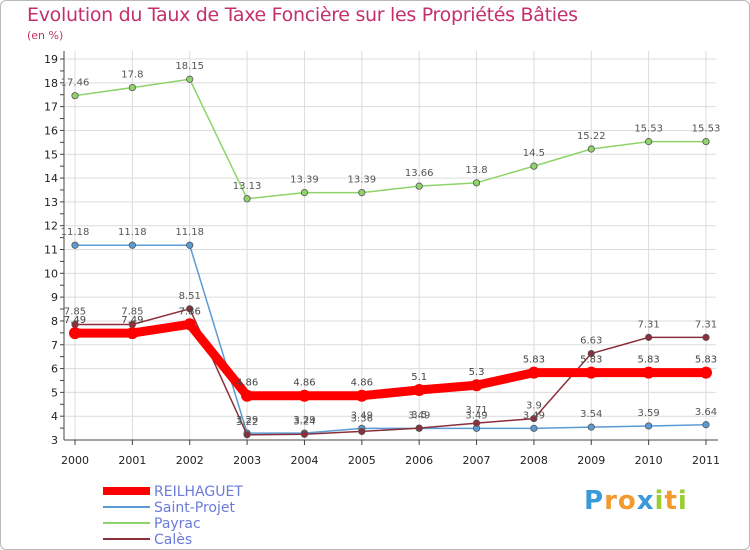  I want to click on y-tick-label: 7, so click(54, 345).